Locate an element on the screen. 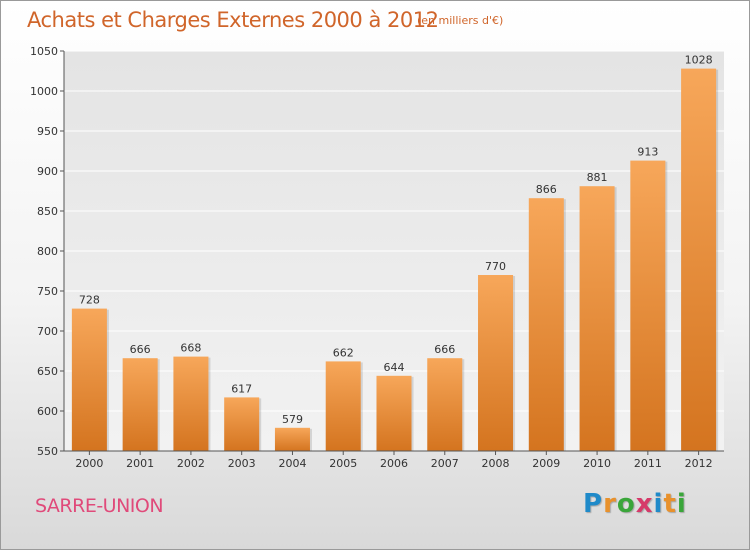 Image resolution: width=750 pixels, height=550 pixels. logo-letter: o is located at coordinates (626, 504).